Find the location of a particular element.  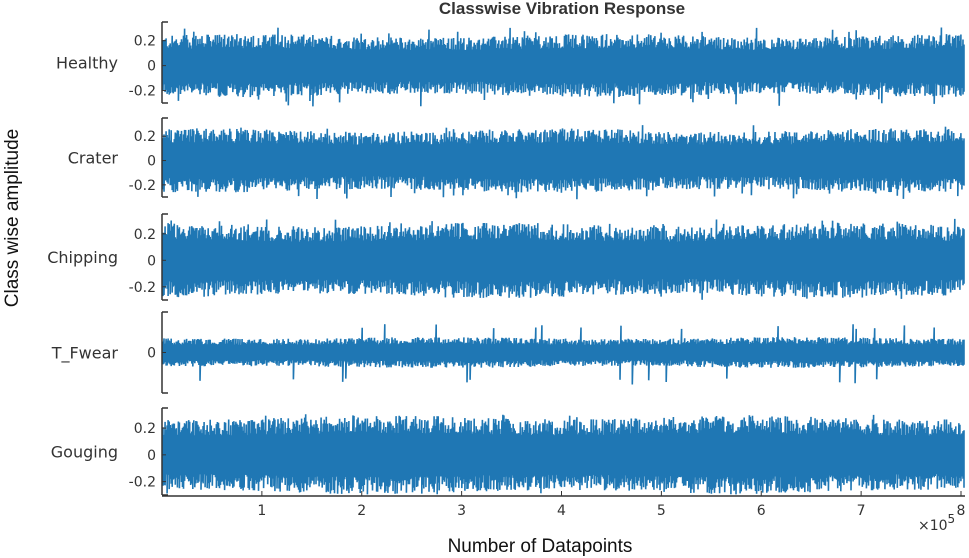

x-axis: 1 2 3 4 5 6 7 8 is located at coordinates (563, 505).